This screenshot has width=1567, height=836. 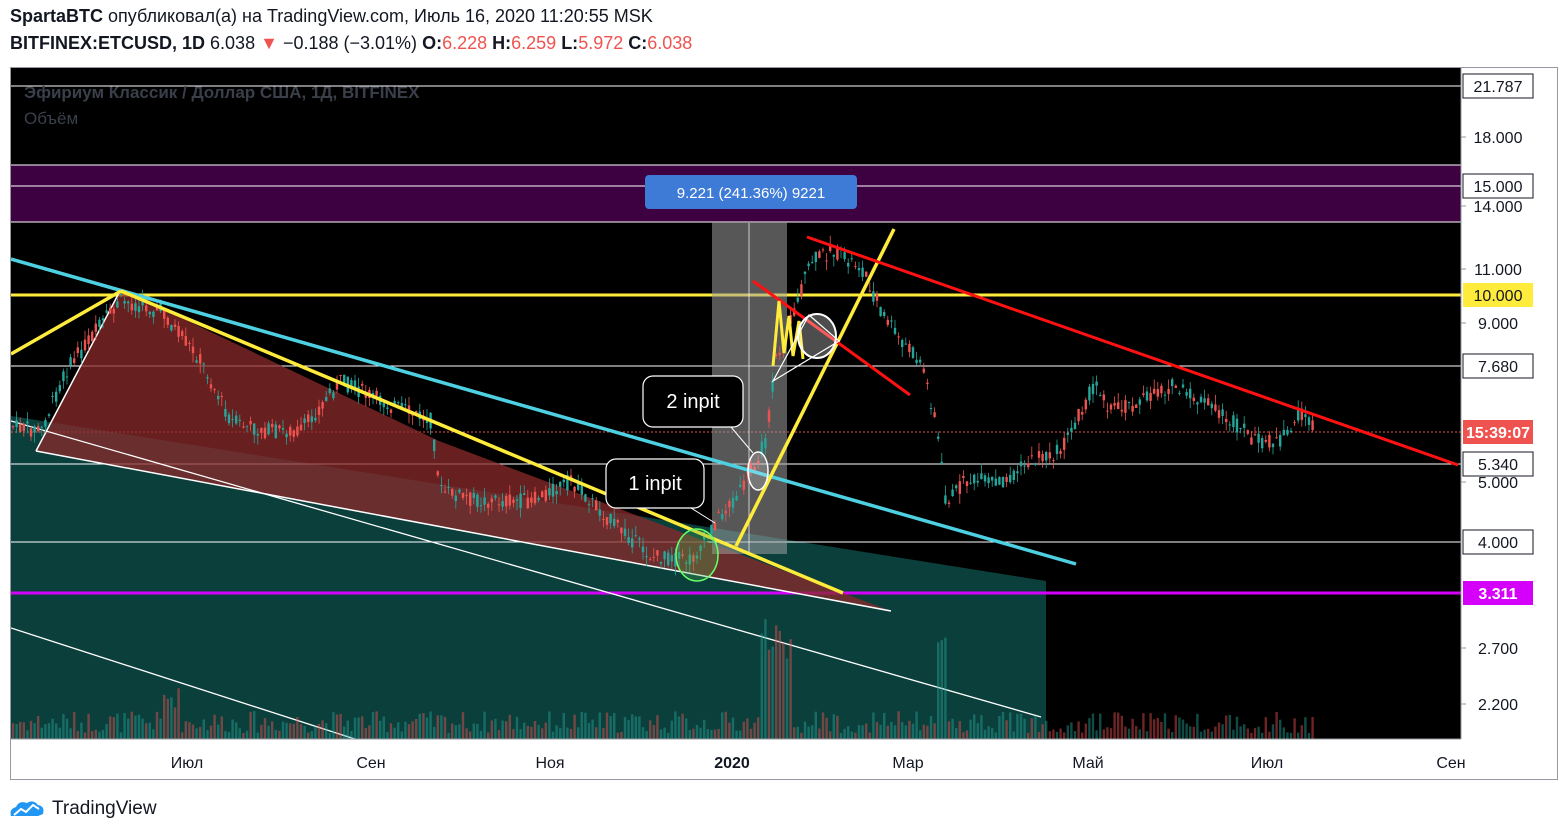 I want to click on time-axis, so click(x=784, y=759).